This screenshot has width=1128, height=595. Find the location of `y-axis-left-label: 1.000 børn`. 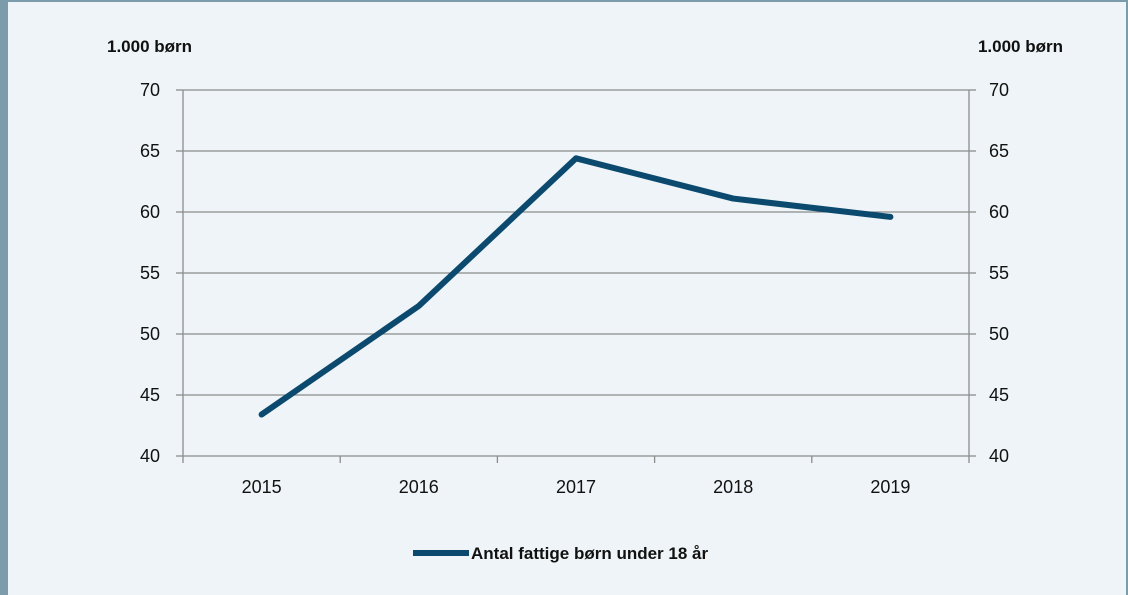

y-axis-left-label: 1.000 børn is located at coordinates (149, 46).